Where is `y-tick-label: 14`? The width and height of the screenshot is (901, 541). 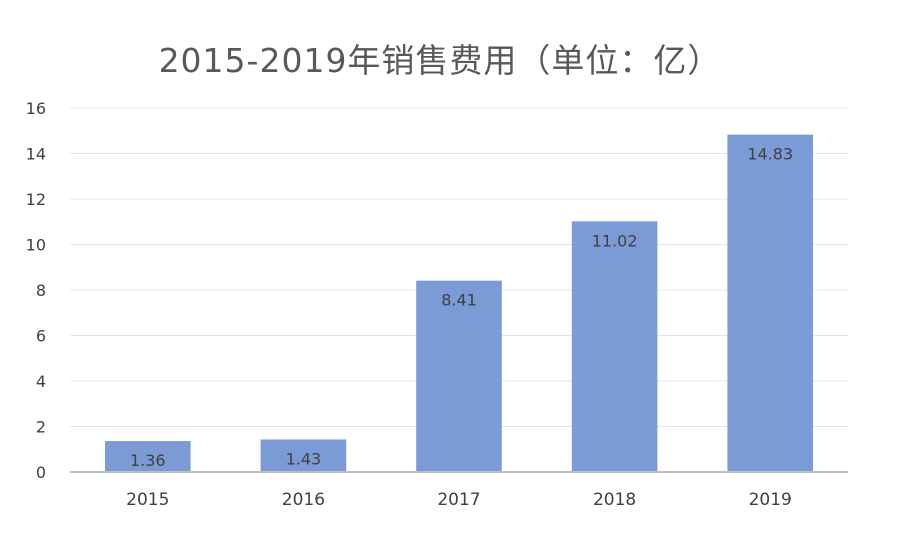 y-tick-label: 14 is located at coordinates (36, 154).